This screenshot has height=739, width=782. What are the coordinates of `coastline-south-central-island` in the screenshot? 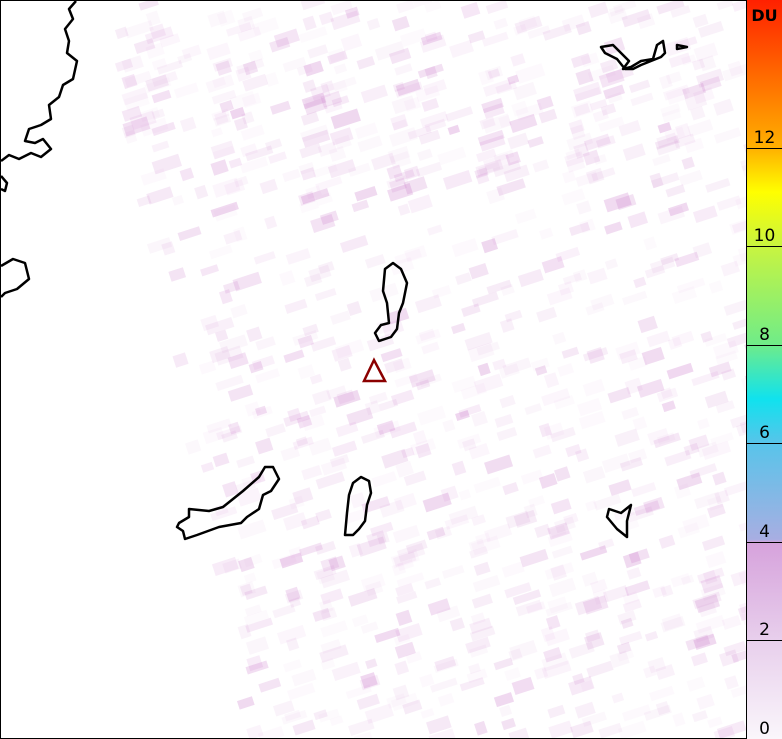 It's located at (358, 506).